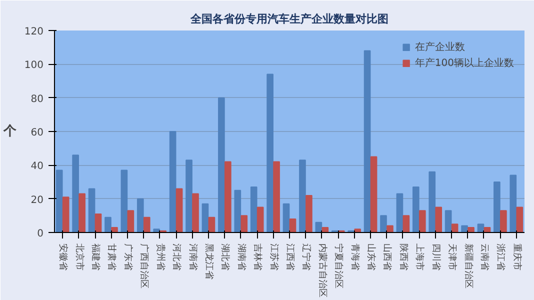 Image resolution: width=534 pixels, height=300 pixels. Describe the element at coordinates (306, 257) in the screenshot. I see `x-tick-label: 辽宁省` at that location.